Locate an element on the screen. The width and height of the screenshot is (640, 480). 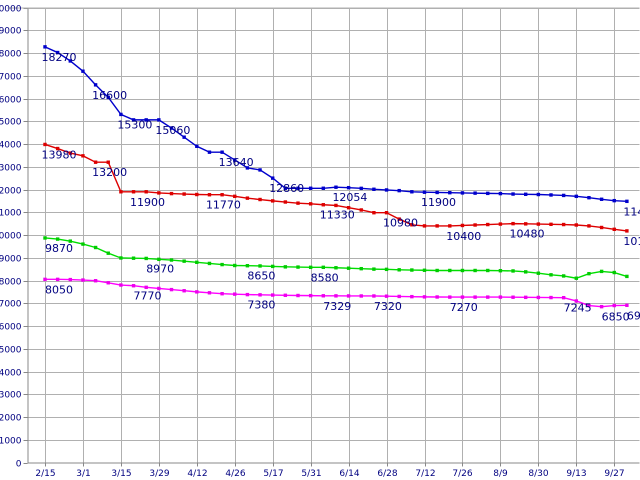
y-tick-label: 2000 is located at coordinates (11, 419).